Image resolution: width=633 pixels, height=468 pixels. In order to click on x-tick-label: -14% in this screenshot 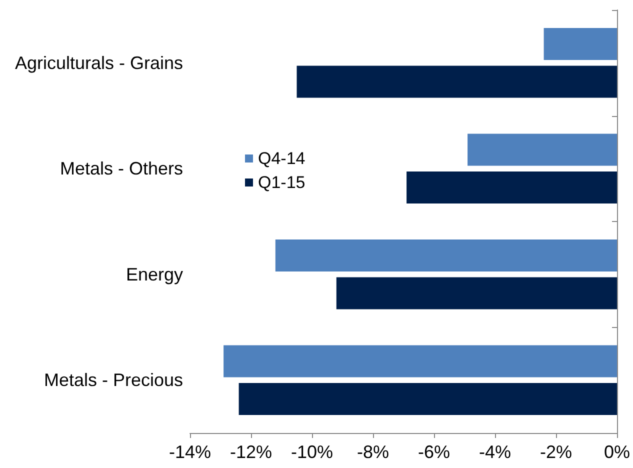, I will do `click(190, 452)`.